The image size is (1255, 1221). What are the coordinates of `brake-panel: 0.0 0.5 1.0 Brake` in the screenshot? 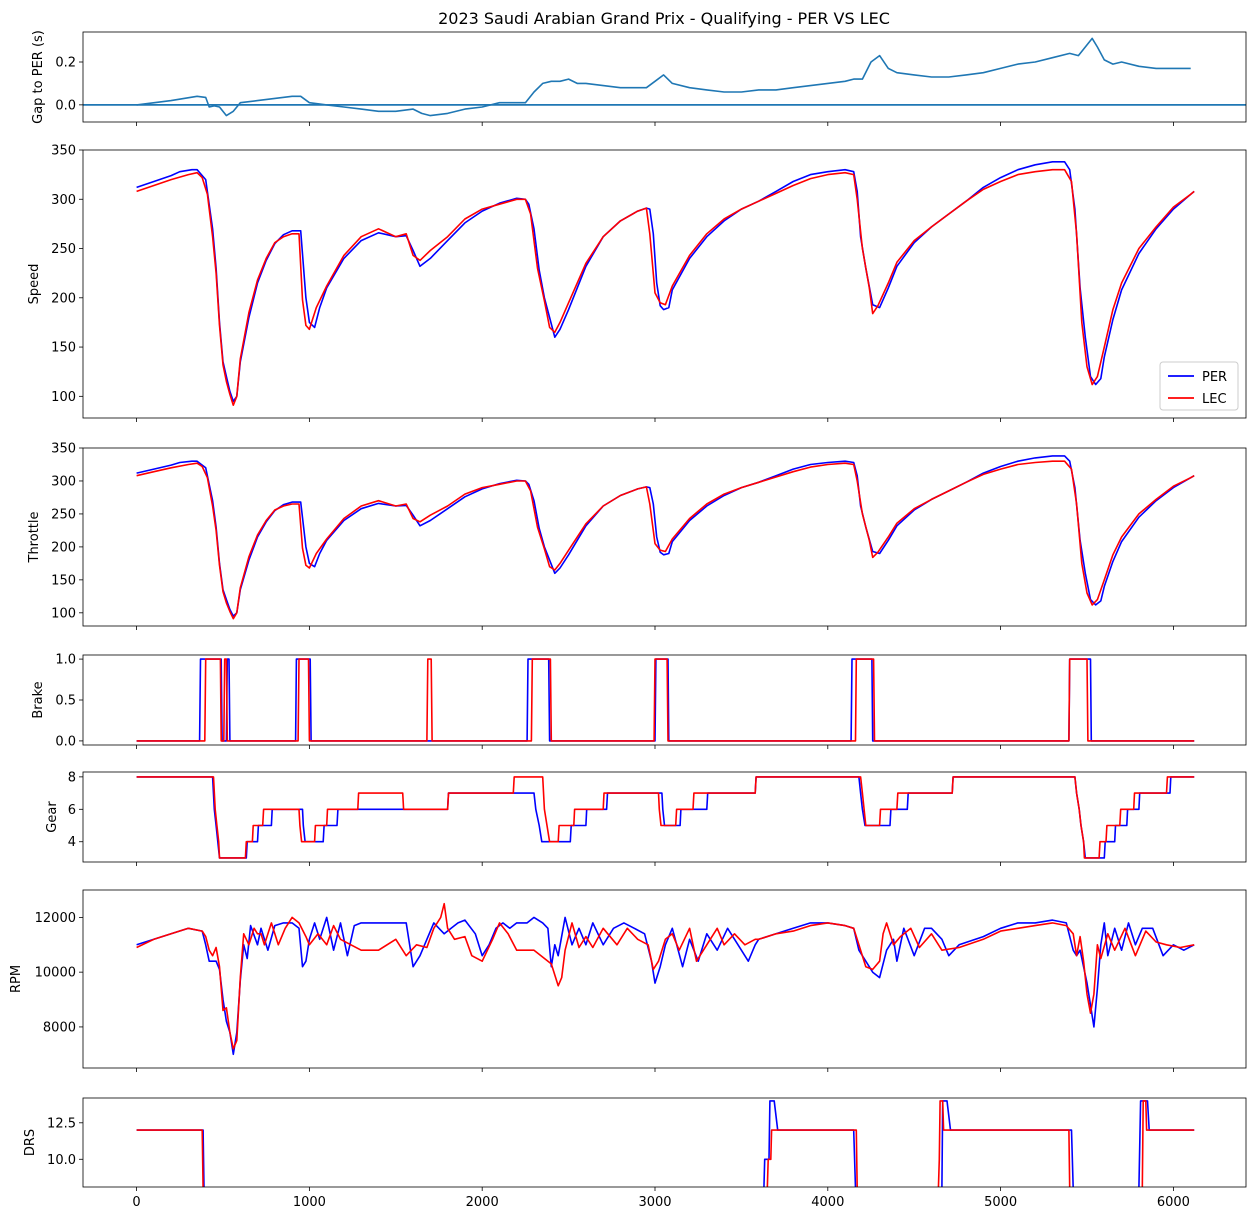 It's located at (639, 701).